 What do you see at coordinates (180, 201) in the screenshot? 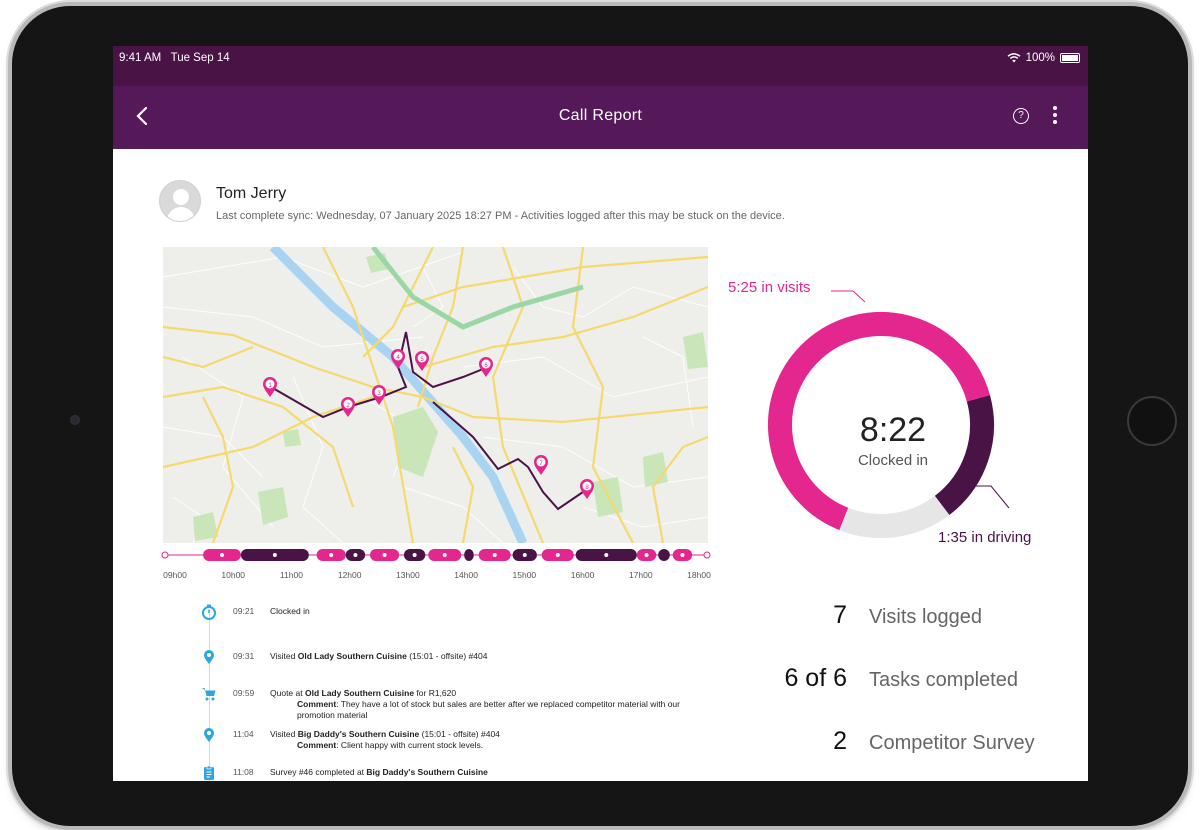
I see `avatar` at bounding box center [180, 201].